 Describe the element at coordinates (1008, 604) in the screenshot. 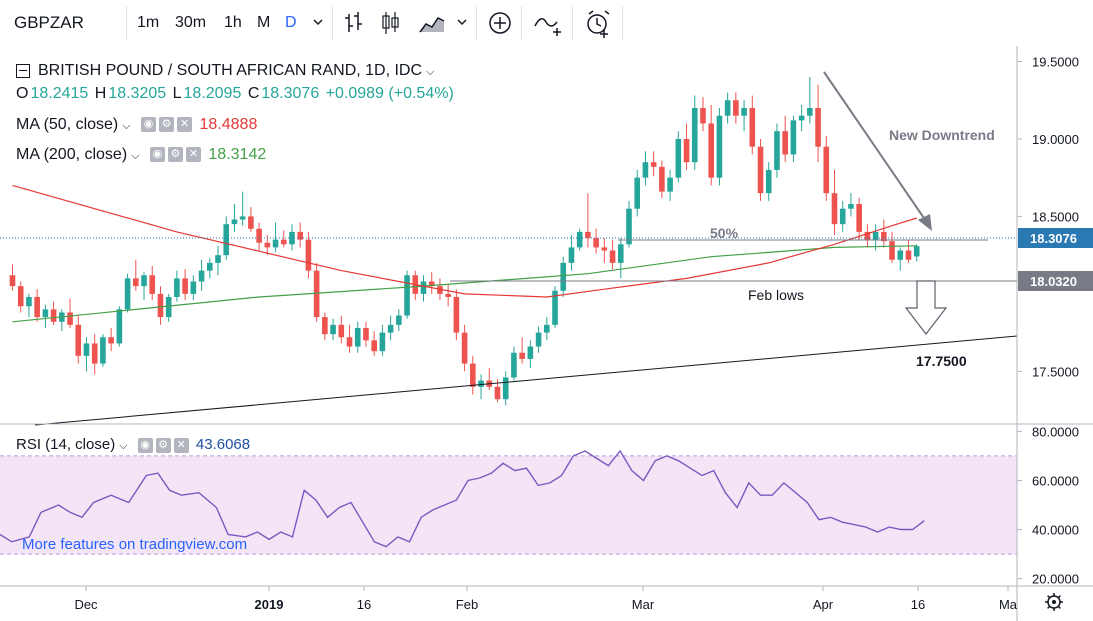

I see `time-tick-label: Ma` at that location.